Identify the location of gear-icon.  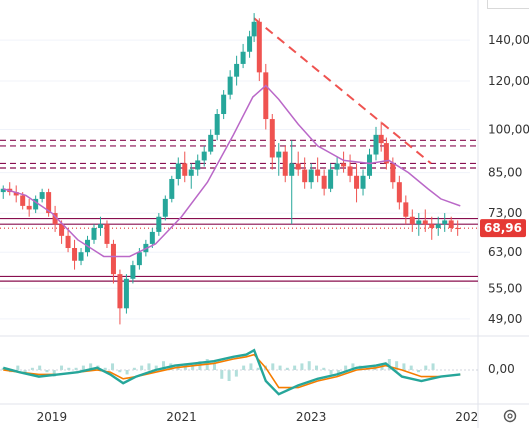
(510, 416).